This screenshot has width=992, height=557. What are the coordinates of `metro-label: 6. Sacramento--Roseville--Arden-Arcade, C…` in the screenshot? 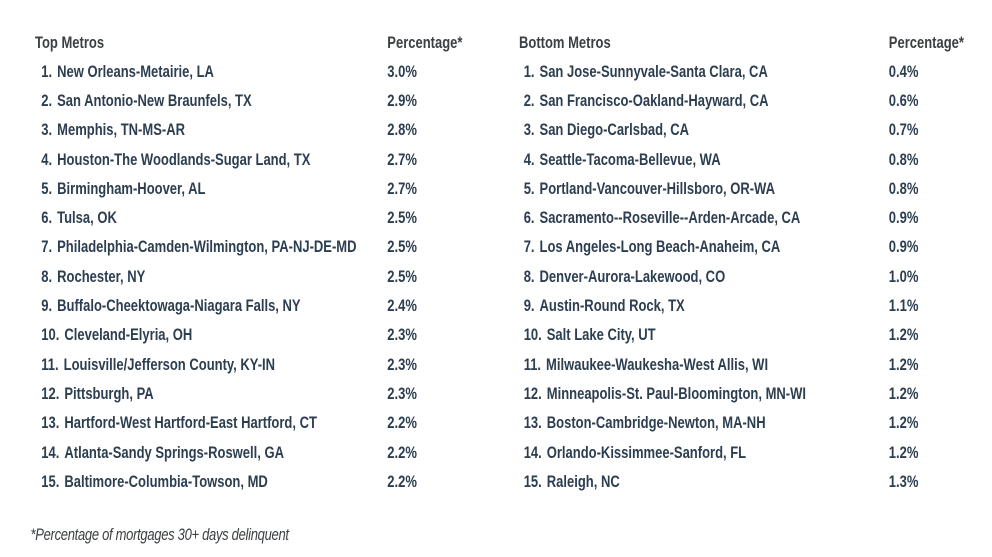 It's located at (662, 217).